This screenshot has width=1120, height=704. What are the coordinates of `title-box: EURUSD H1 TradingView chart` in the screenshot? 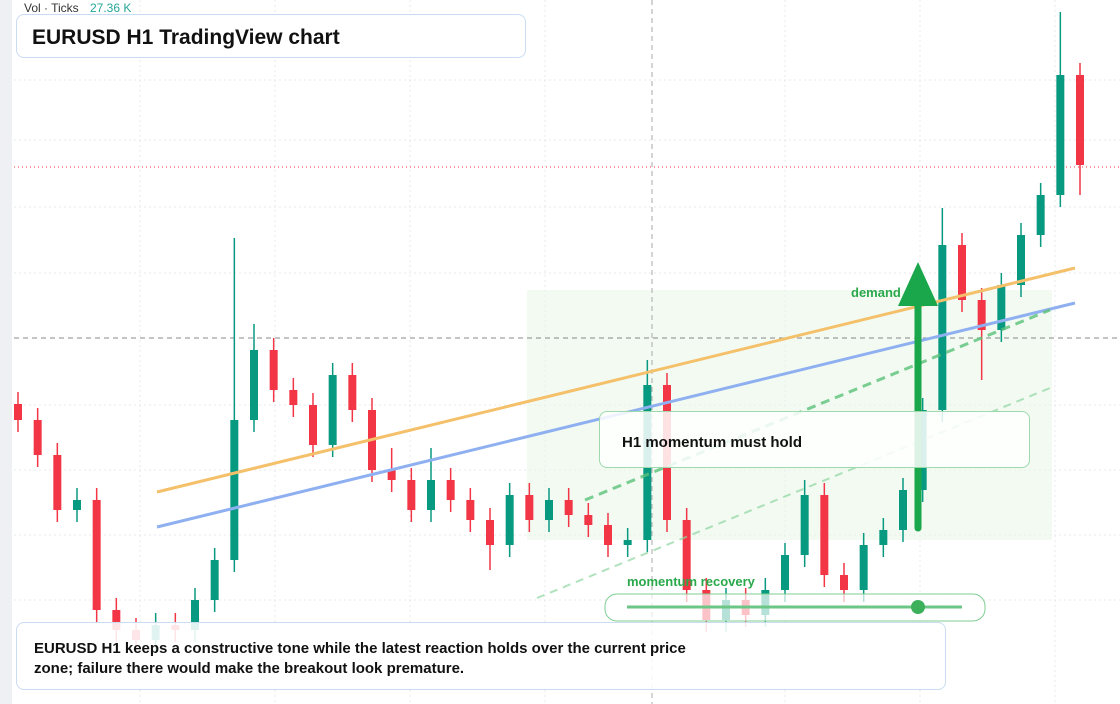 It's located at (271, 36).